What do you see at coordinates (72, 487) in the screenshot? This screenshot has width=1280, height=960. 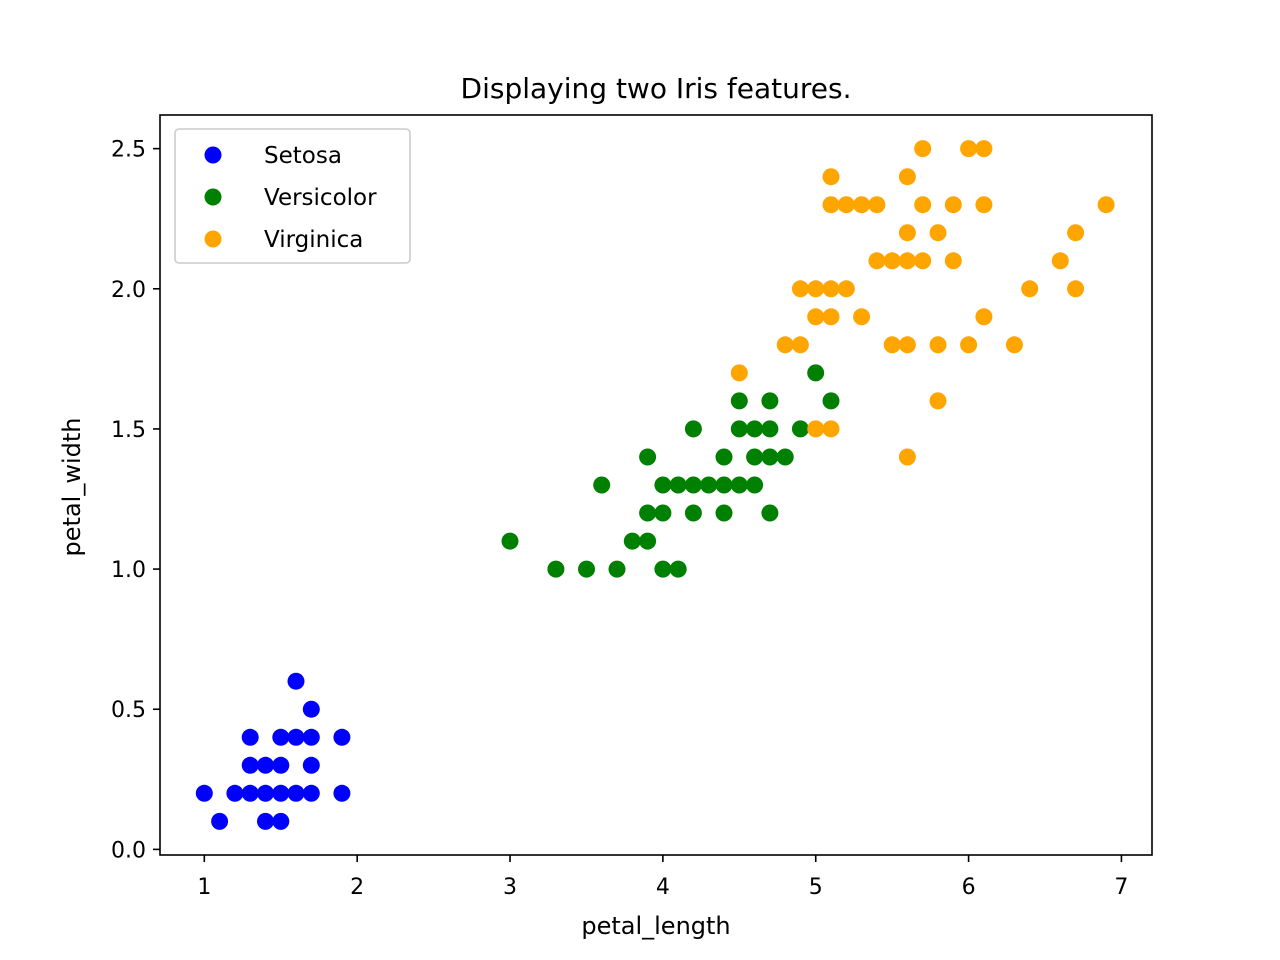 I see `y-axis-label: petal_width` at bounding box center [72, 487].